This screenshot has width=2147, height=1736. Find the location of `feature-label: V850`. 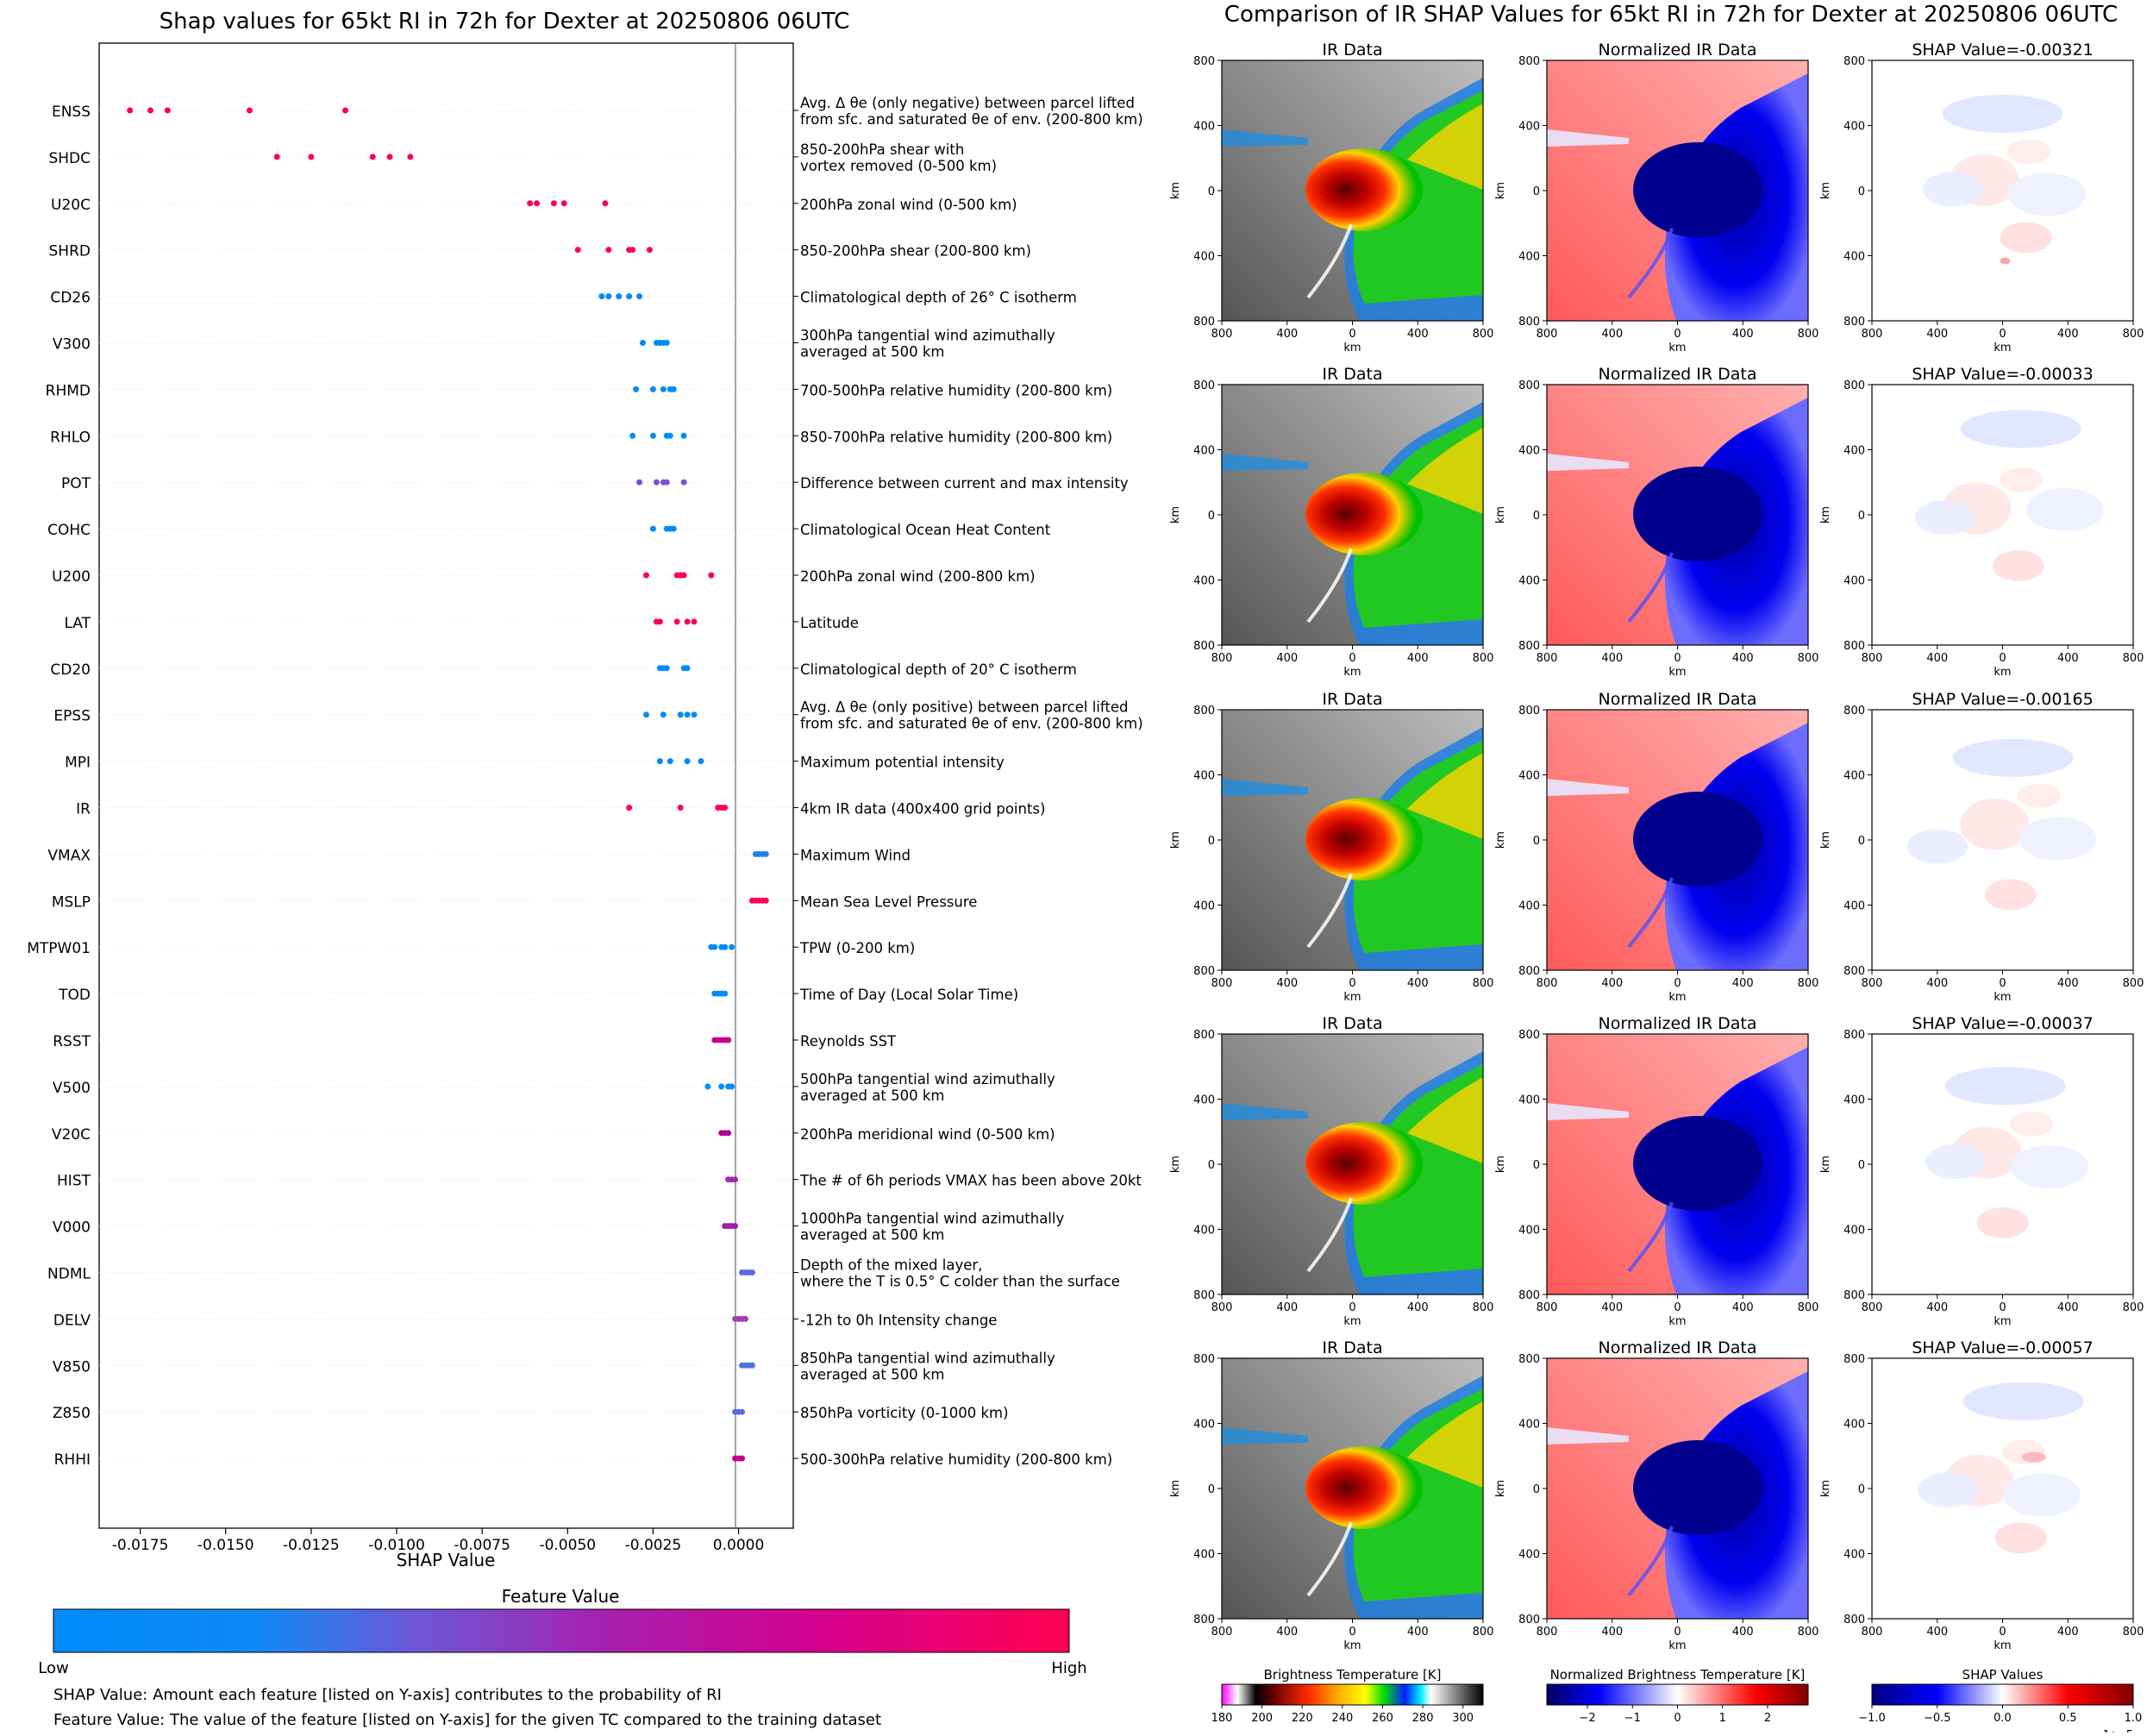

feature-label: V850 is located at coordinates (72, 1367).